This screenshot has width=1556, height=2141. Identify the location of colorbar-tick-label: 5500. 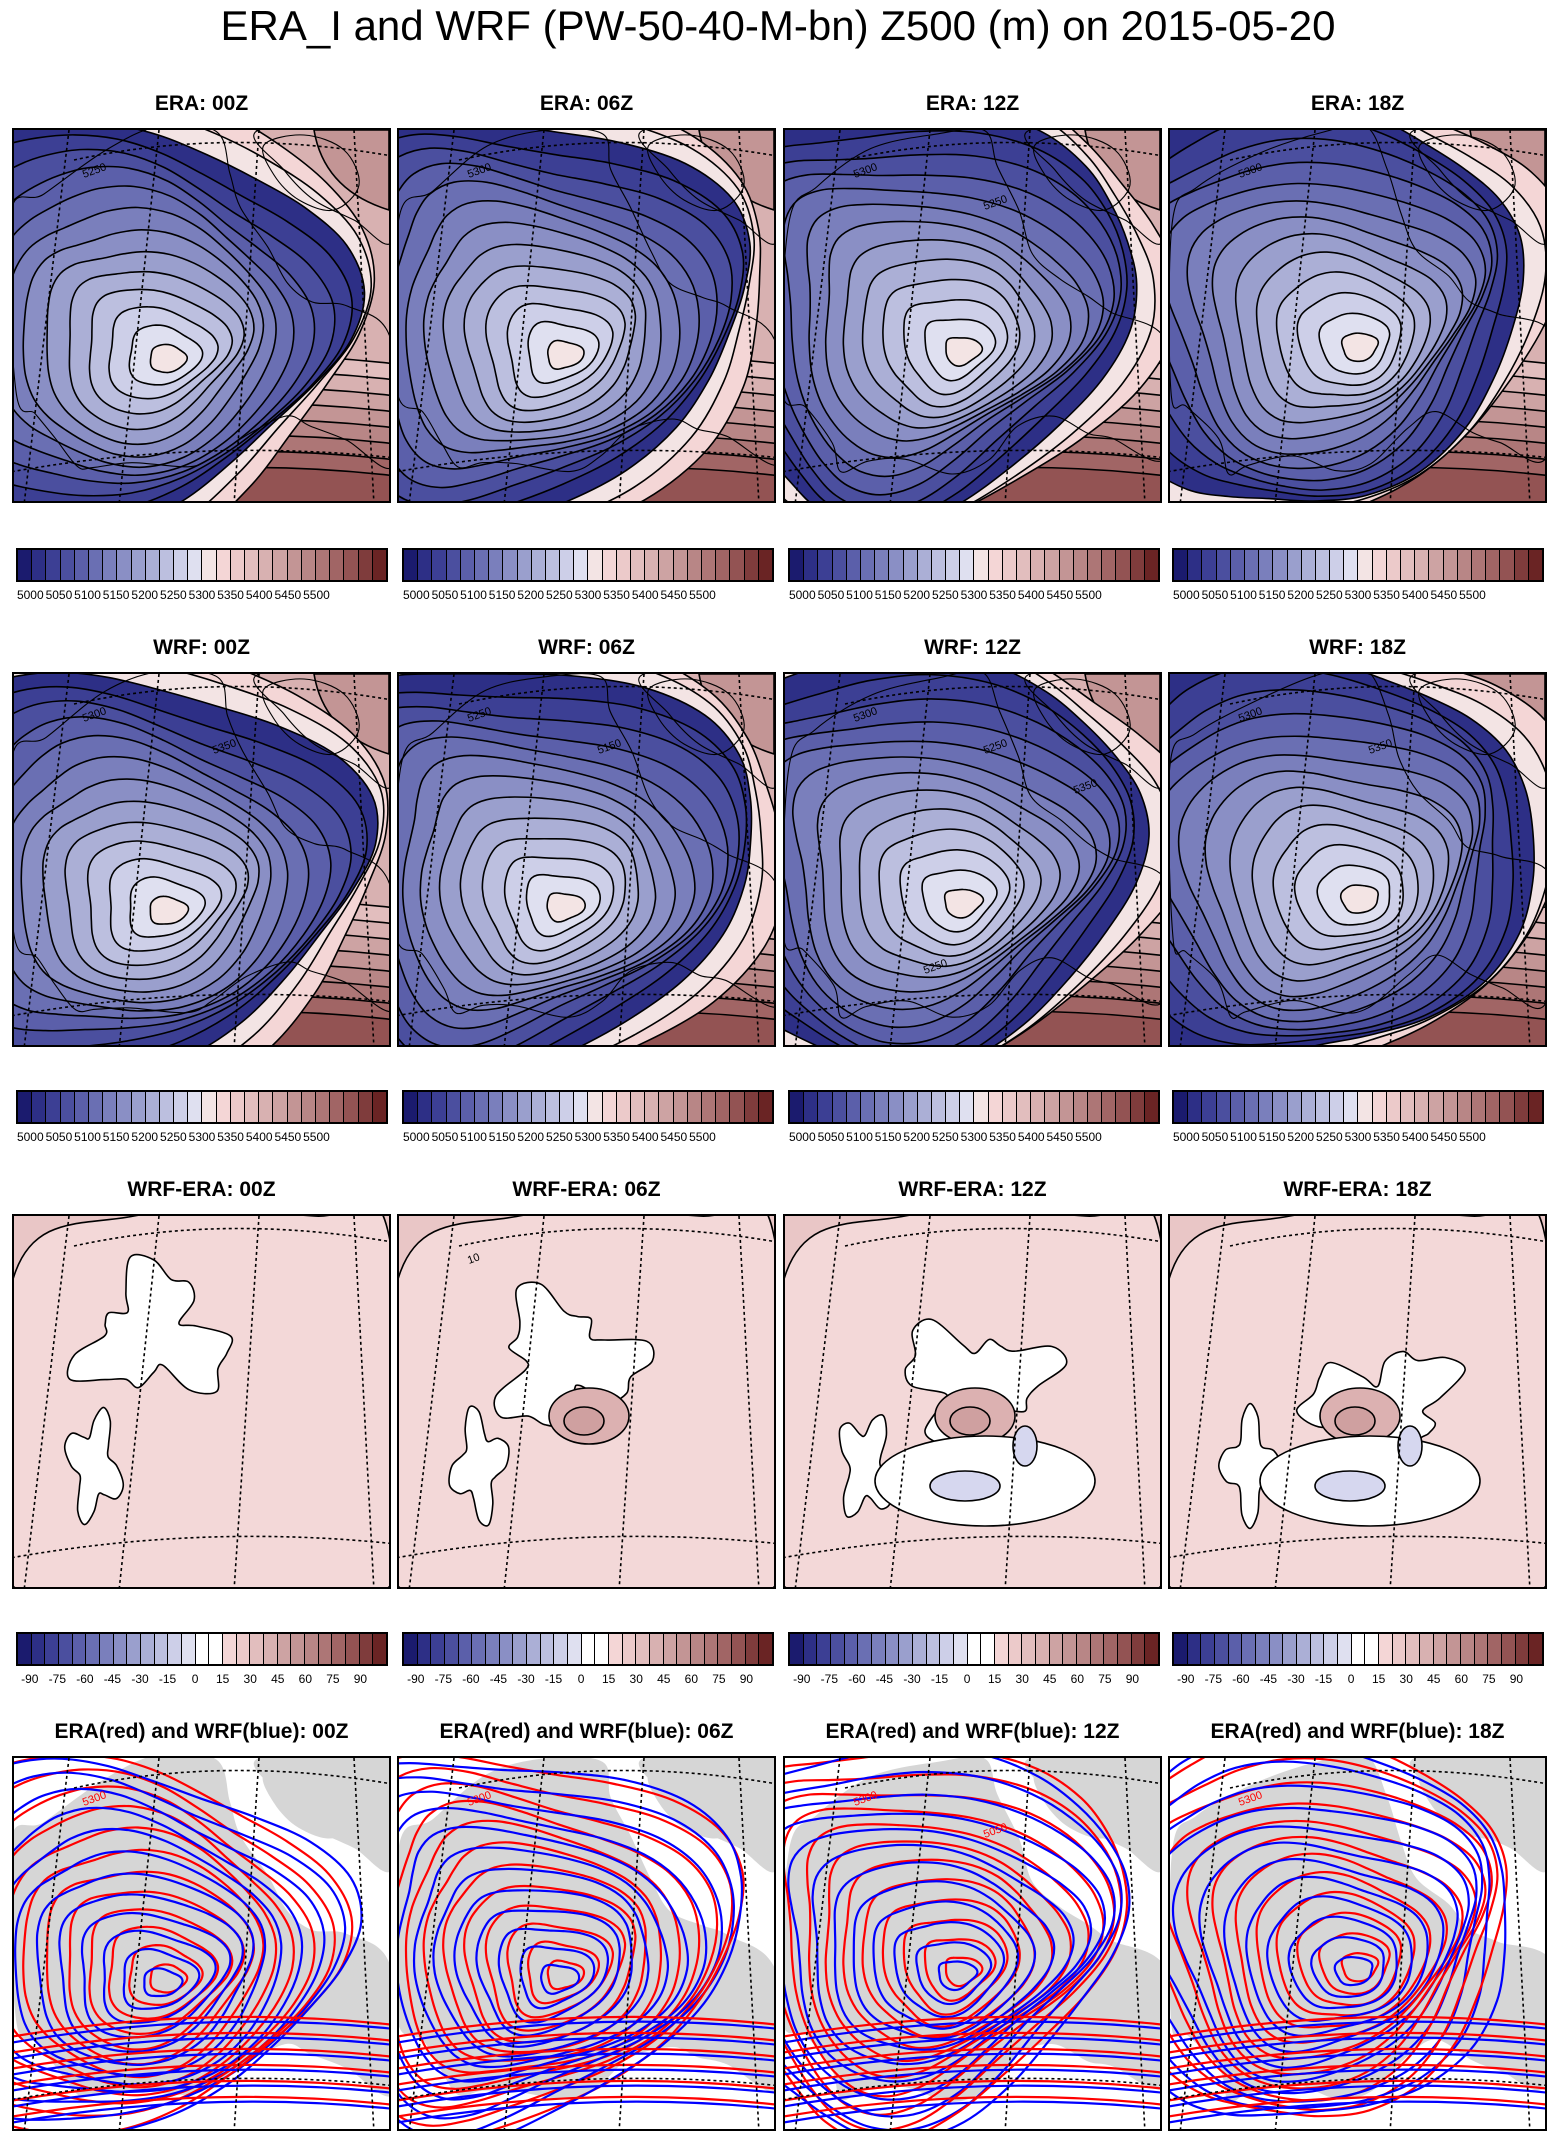
(1472, 1137).